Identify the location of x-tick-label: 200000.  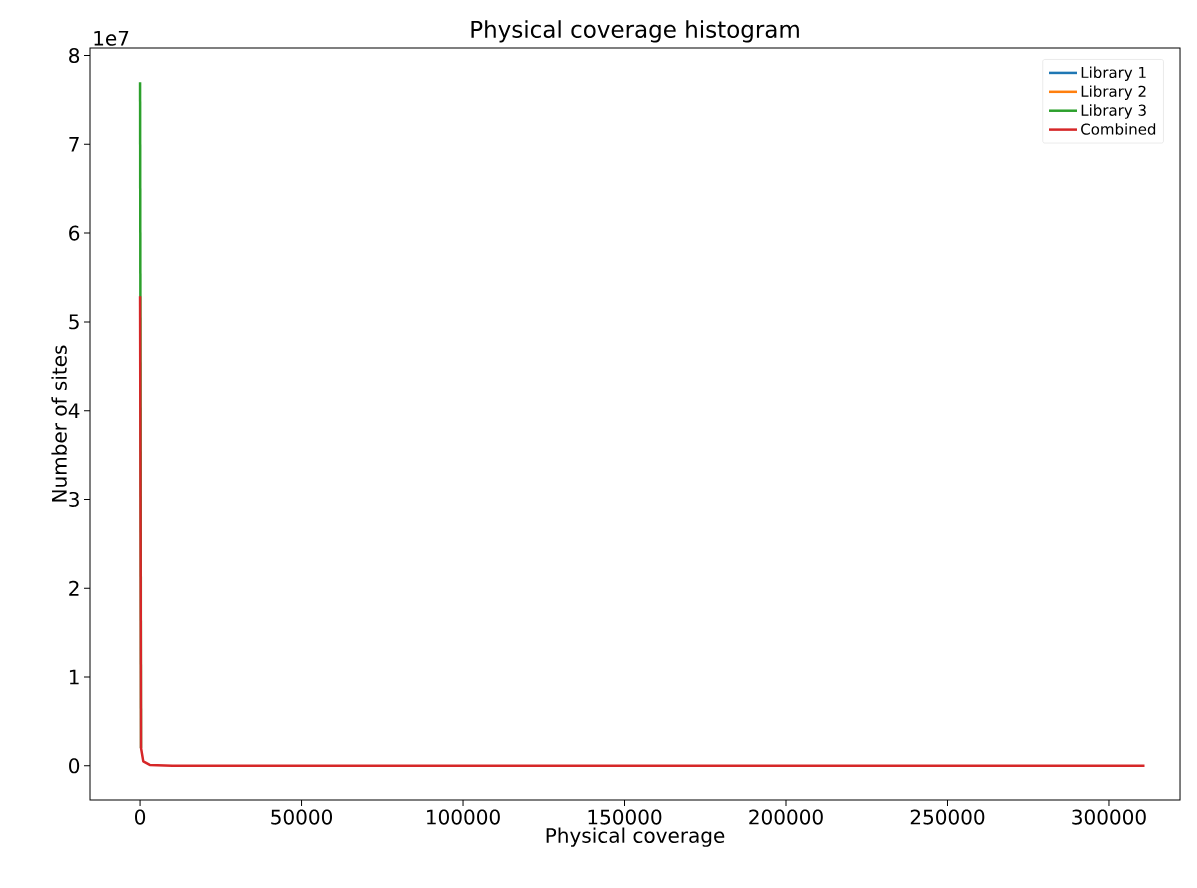
(786, 817).